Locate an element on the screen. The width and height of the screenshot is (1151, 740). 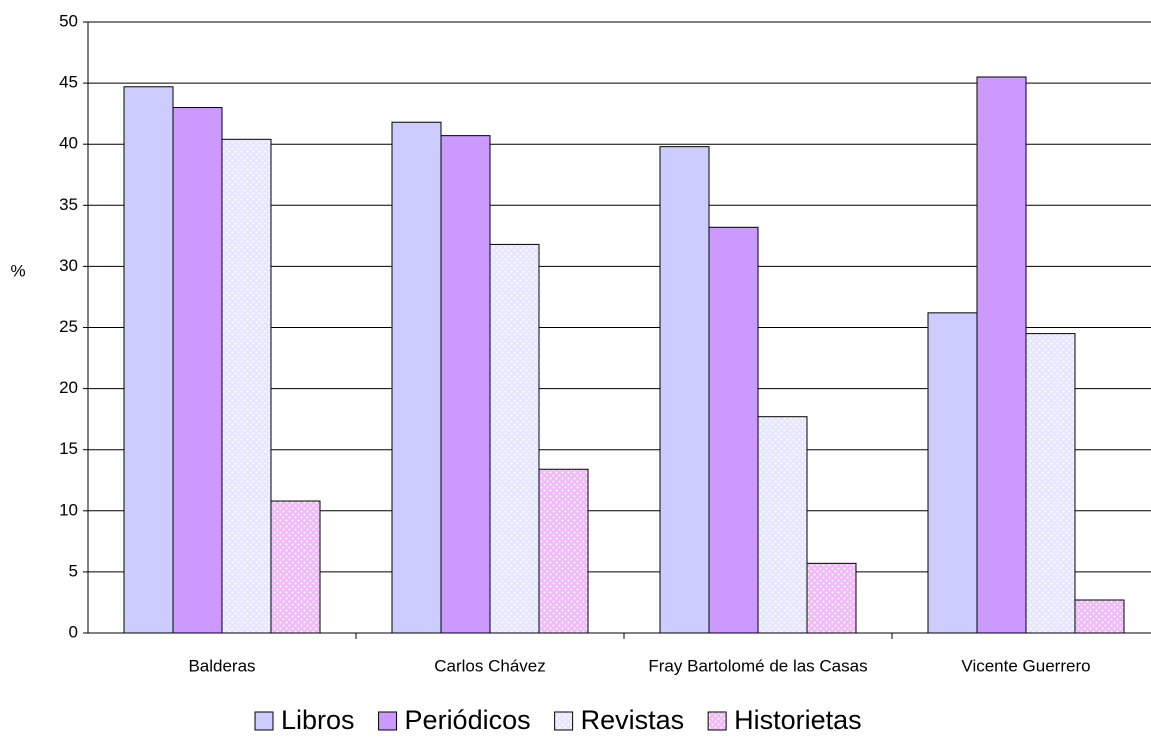
y-tick-label: 50 is located at coordinates (68, 20).